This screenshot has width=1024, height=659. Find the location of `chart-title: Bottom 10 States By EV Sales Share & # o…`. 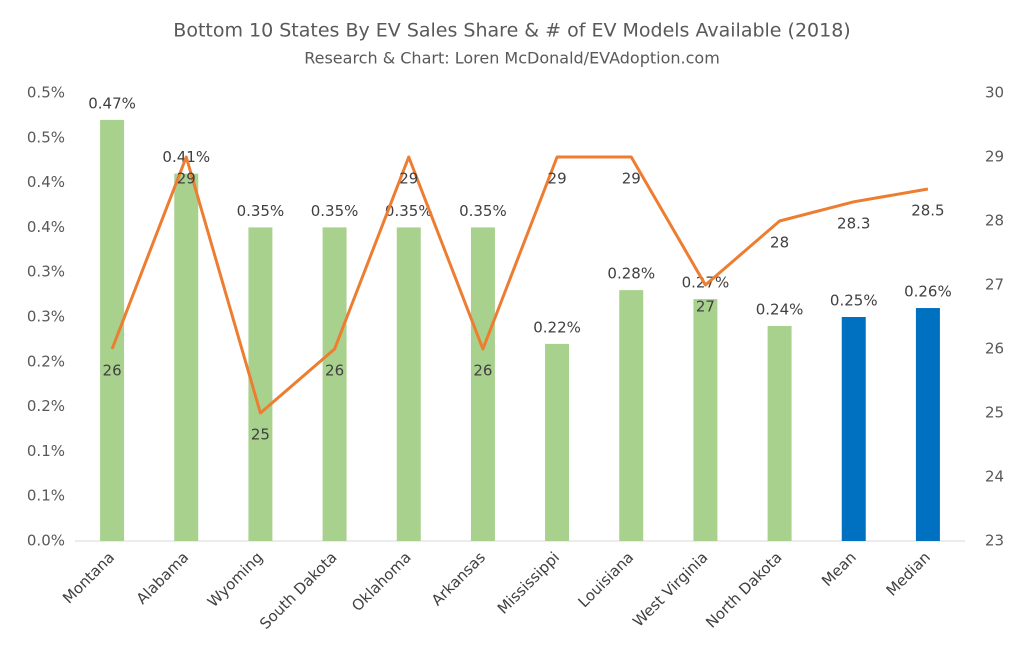

chart-title: Bottom 10 States By EV Sales Share & # o… is located at coordinates (511, 31).